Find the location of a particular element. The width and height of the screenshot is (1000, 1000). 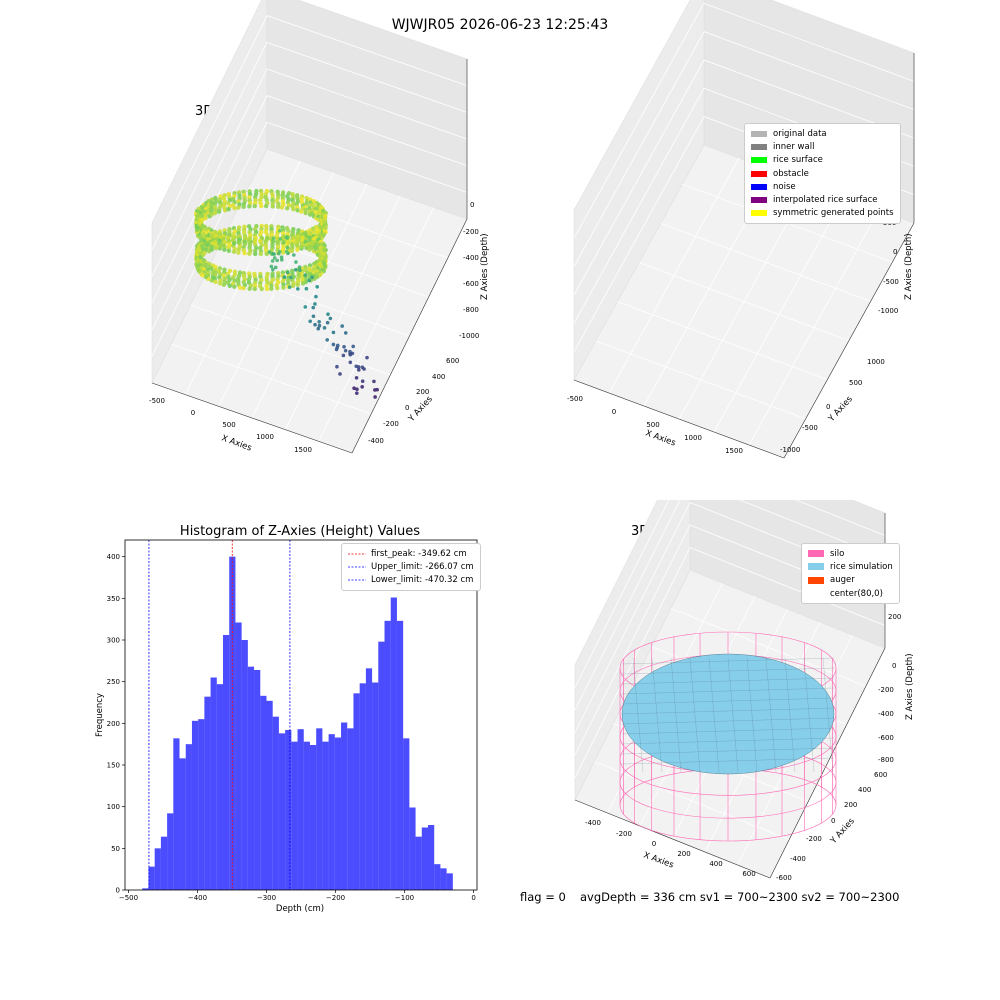

sim-xtick: -200 is located at coordinates (624, 834).